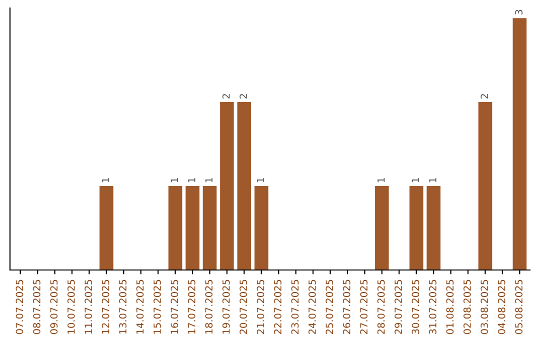 Image resolution: width=540 pixels, height=340 pixels. Describe the element at coordinates (518, 307) in the screenshot. I see `x-tick-label: 05.08.2025` at that location.